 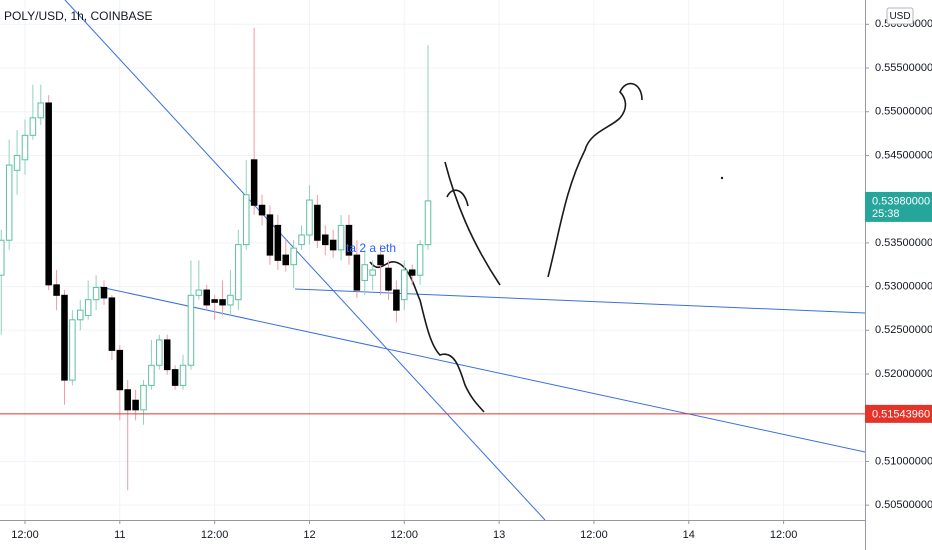 What do you see at coordinates (903, 112) in the screenshot?
I see `y-tick-label: 0.55000000` at bounding box center [903, 112].